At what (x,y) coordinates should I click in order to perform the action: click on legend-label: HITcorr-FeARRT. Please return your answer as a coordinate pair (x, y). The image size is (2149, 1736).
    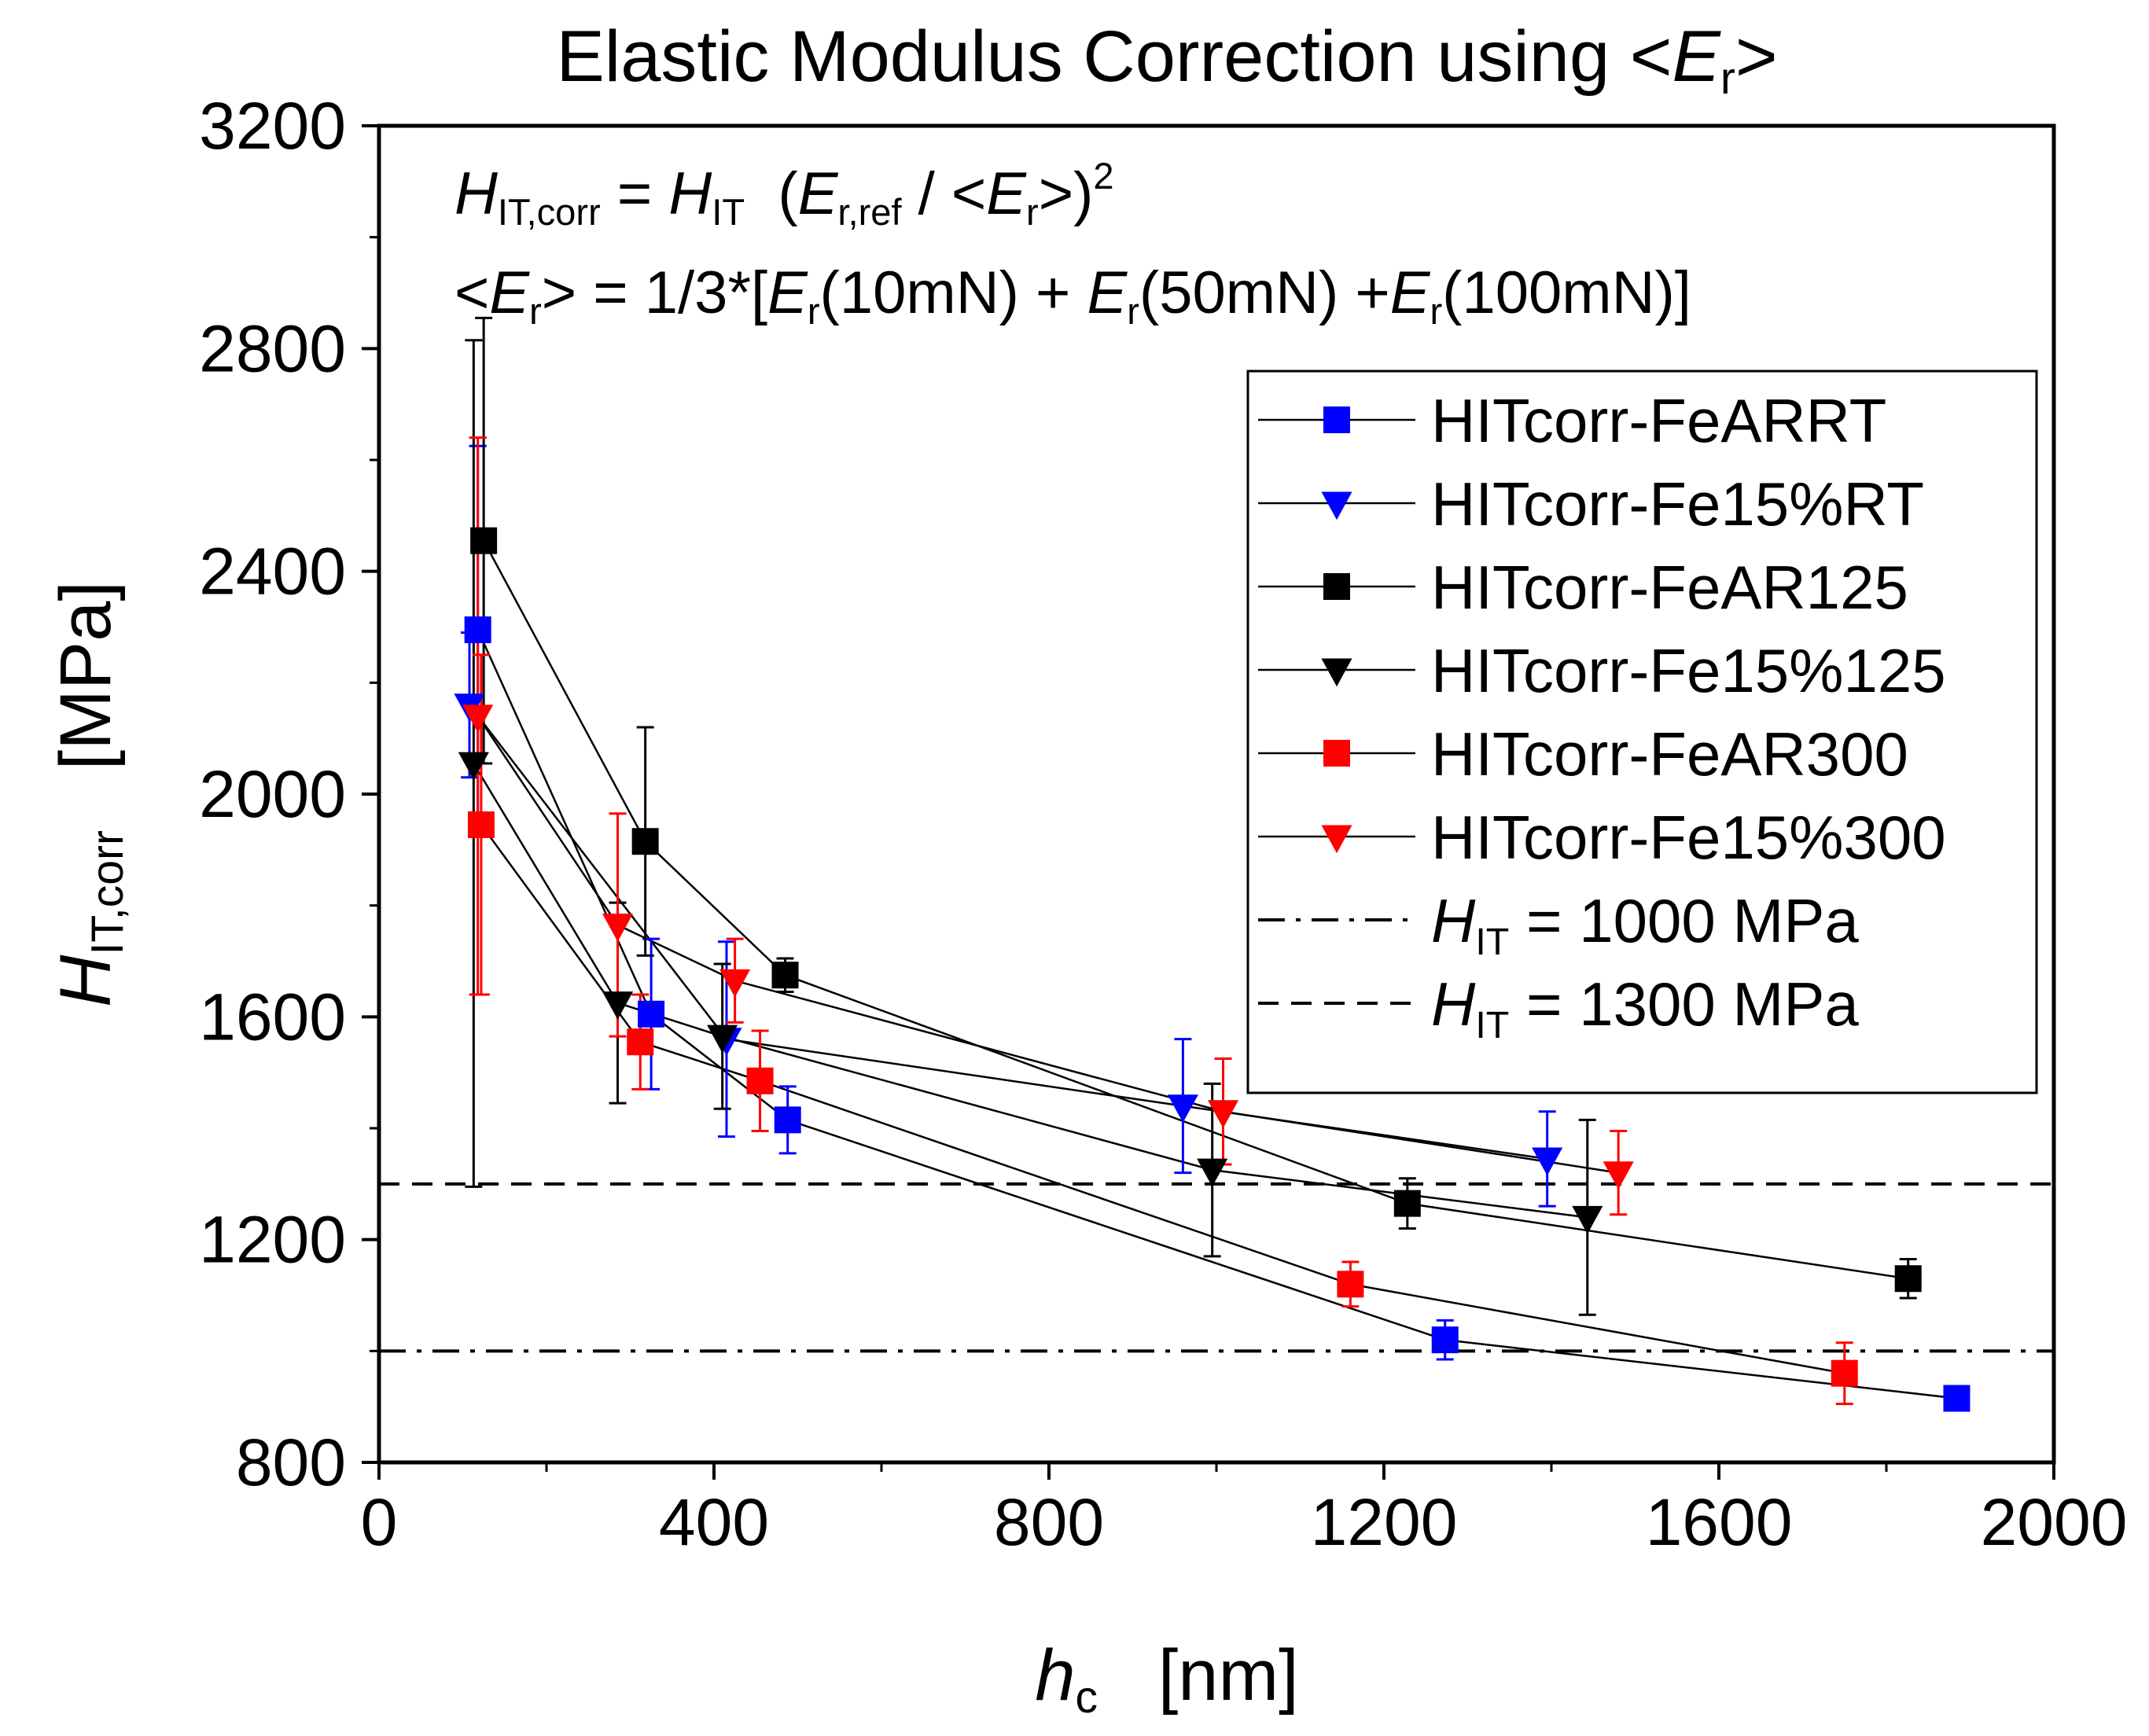
    Looking at the image, I should click on (1659, 420).